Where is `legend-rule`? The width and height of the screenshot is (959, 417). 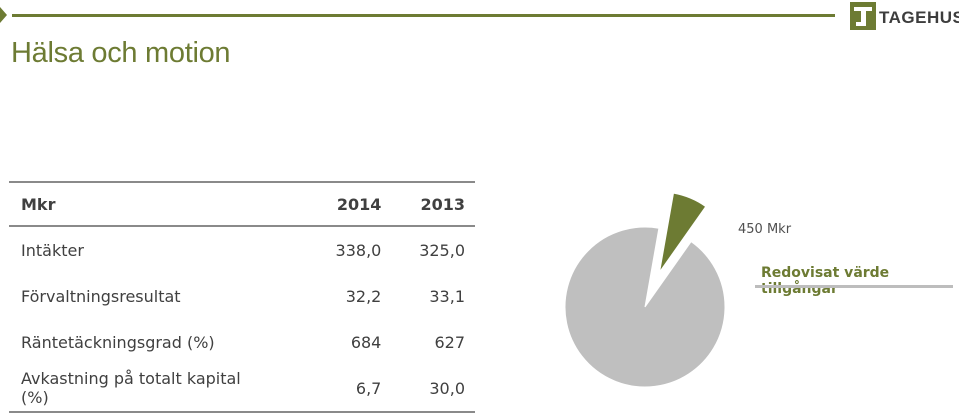 legend-rule is located at coordinates (854, 286).